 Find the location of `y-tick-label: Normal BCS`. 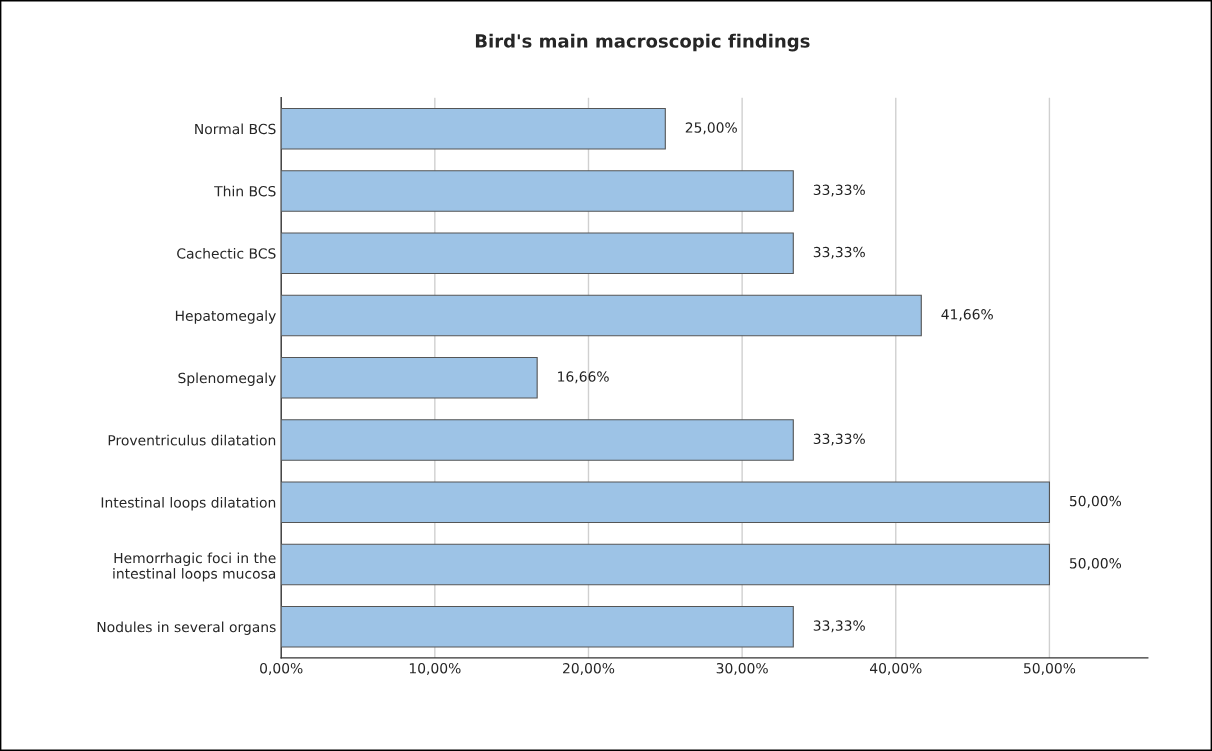

y-tick-label: Normal BCS is located at coordinates (235, 129).